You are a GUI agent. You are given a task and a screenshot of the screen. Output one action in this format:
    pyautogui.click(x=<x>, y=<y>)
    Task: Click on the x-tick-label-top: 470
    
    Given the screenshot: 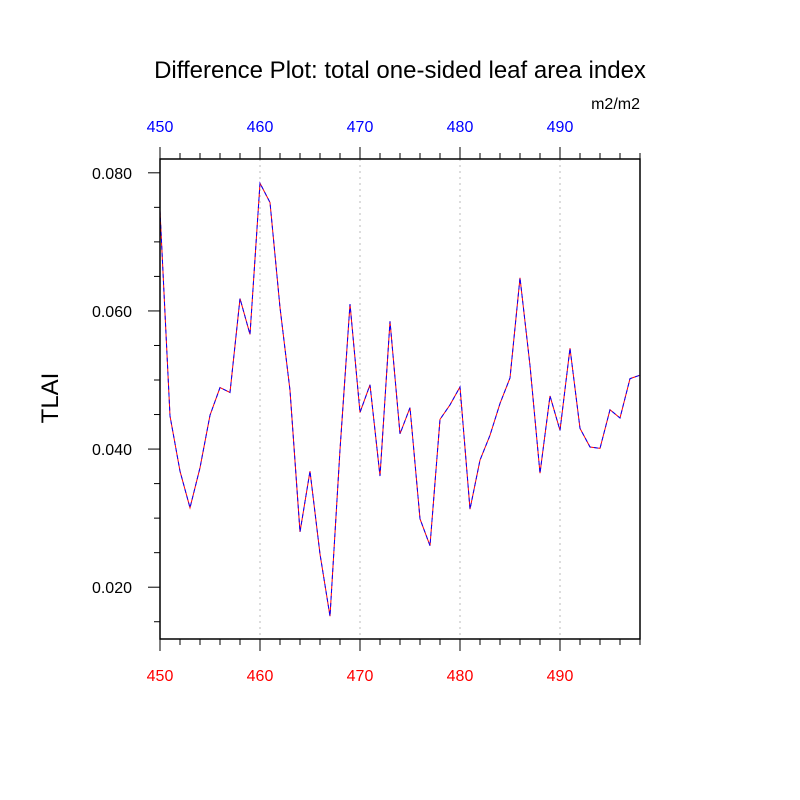 What is the action you would take?
    pyautogui.click(x=360, y=127)
    